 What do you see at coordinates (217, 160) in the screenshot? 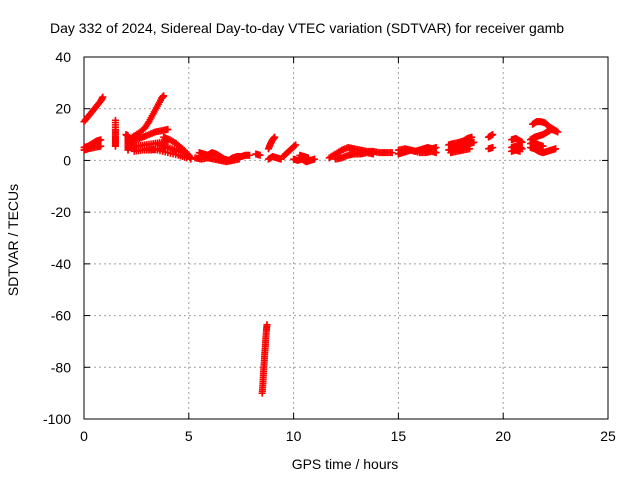
I see `series-seg-5b` at bounding box center [217, 160].